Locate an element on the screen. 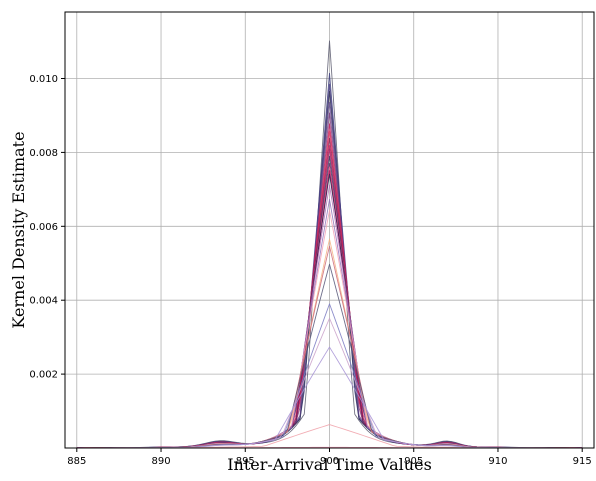 The height and width of the screenshot is (481, 596). x-axis-label: Inter-Arrival Time Values is located at coordinates (329, 464).